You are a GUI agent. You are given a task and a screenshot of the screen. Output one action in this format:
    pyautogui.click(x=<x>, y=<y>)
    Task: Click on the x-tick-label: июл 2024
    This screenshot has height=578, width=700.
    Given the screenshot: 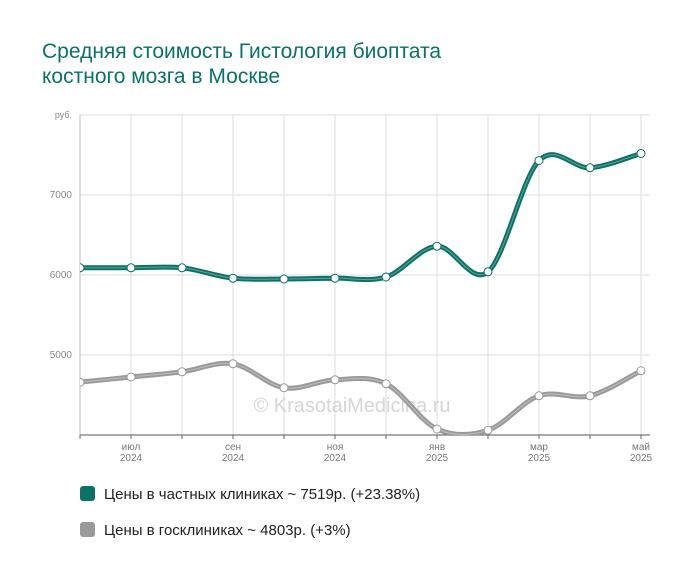 What is the action you would take?
    pyautogui.click(x=131, y=453)
    